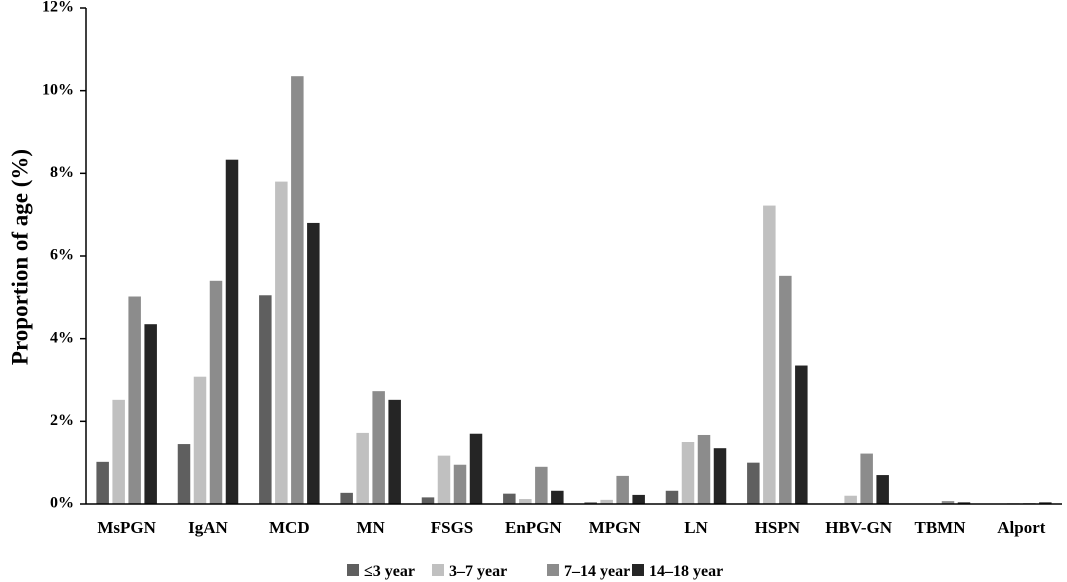 The width and height of the screenshot is (1067, 582). Describe the element at coordinates (58, 89) in the screenshot. I see `y-tick-label: 10%` at that location.